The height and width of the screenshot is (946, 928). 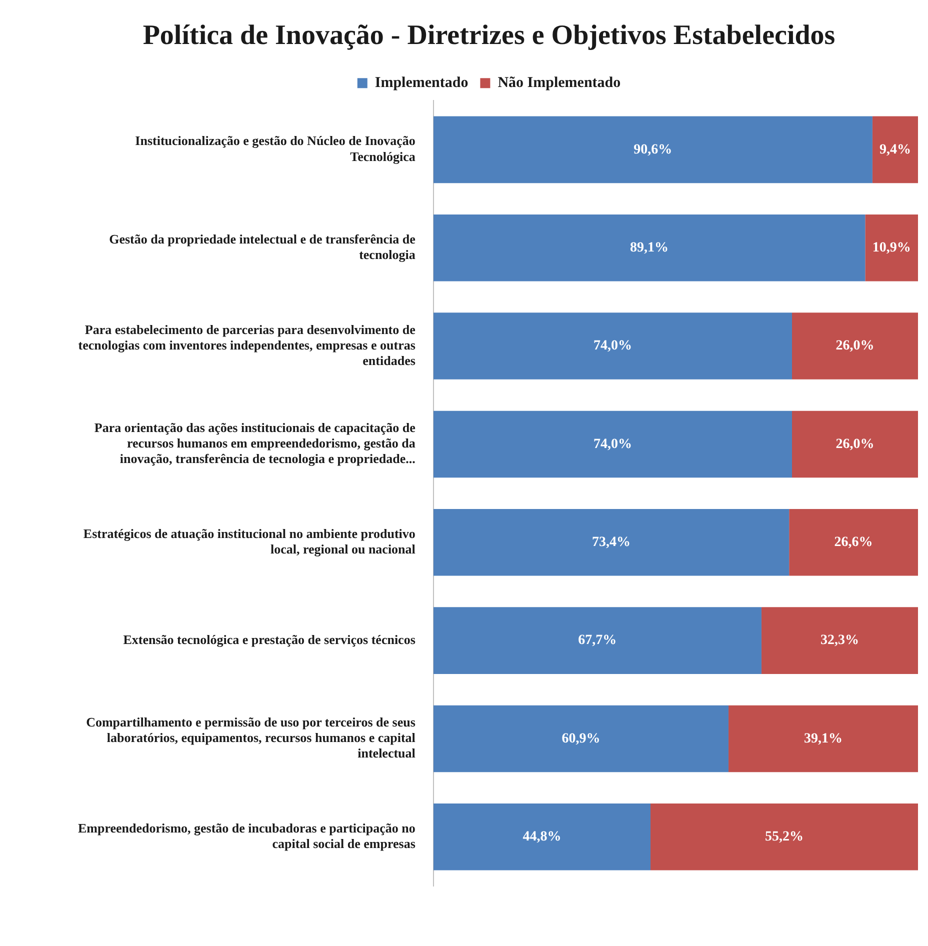 I want to click on y-tick-label: Extensão tecnológica e prestação de serviços técnicos, so click(x=269, y=639).